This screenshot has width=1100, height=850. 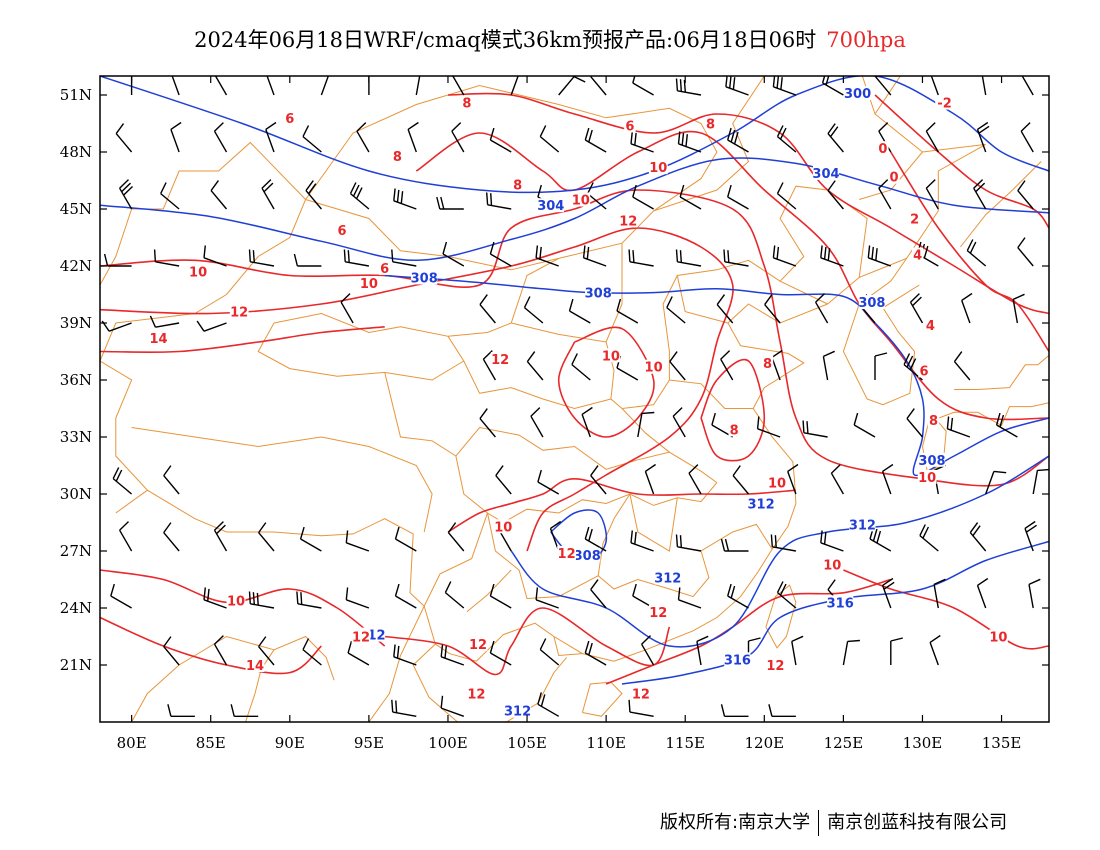 I want to click on height-label: 312, so click(x=667, y=579).